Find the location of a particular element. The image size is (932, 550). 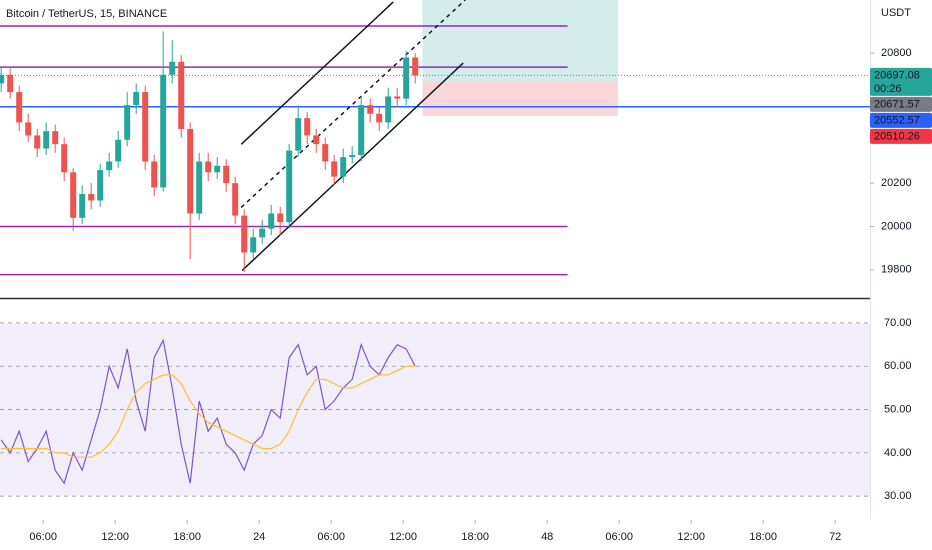

profit-zone is located at coordinates (520, 40).